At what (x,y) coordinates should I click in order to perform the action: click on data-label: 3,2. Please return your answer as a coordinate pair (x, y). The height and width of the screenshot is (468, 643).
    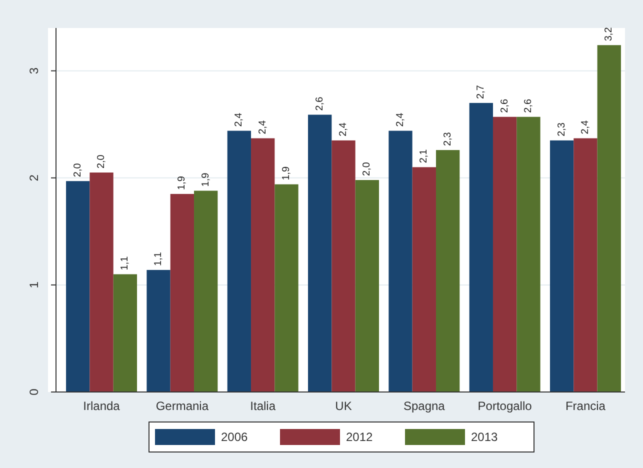
    Looking at the image, I should click on (609, 34).